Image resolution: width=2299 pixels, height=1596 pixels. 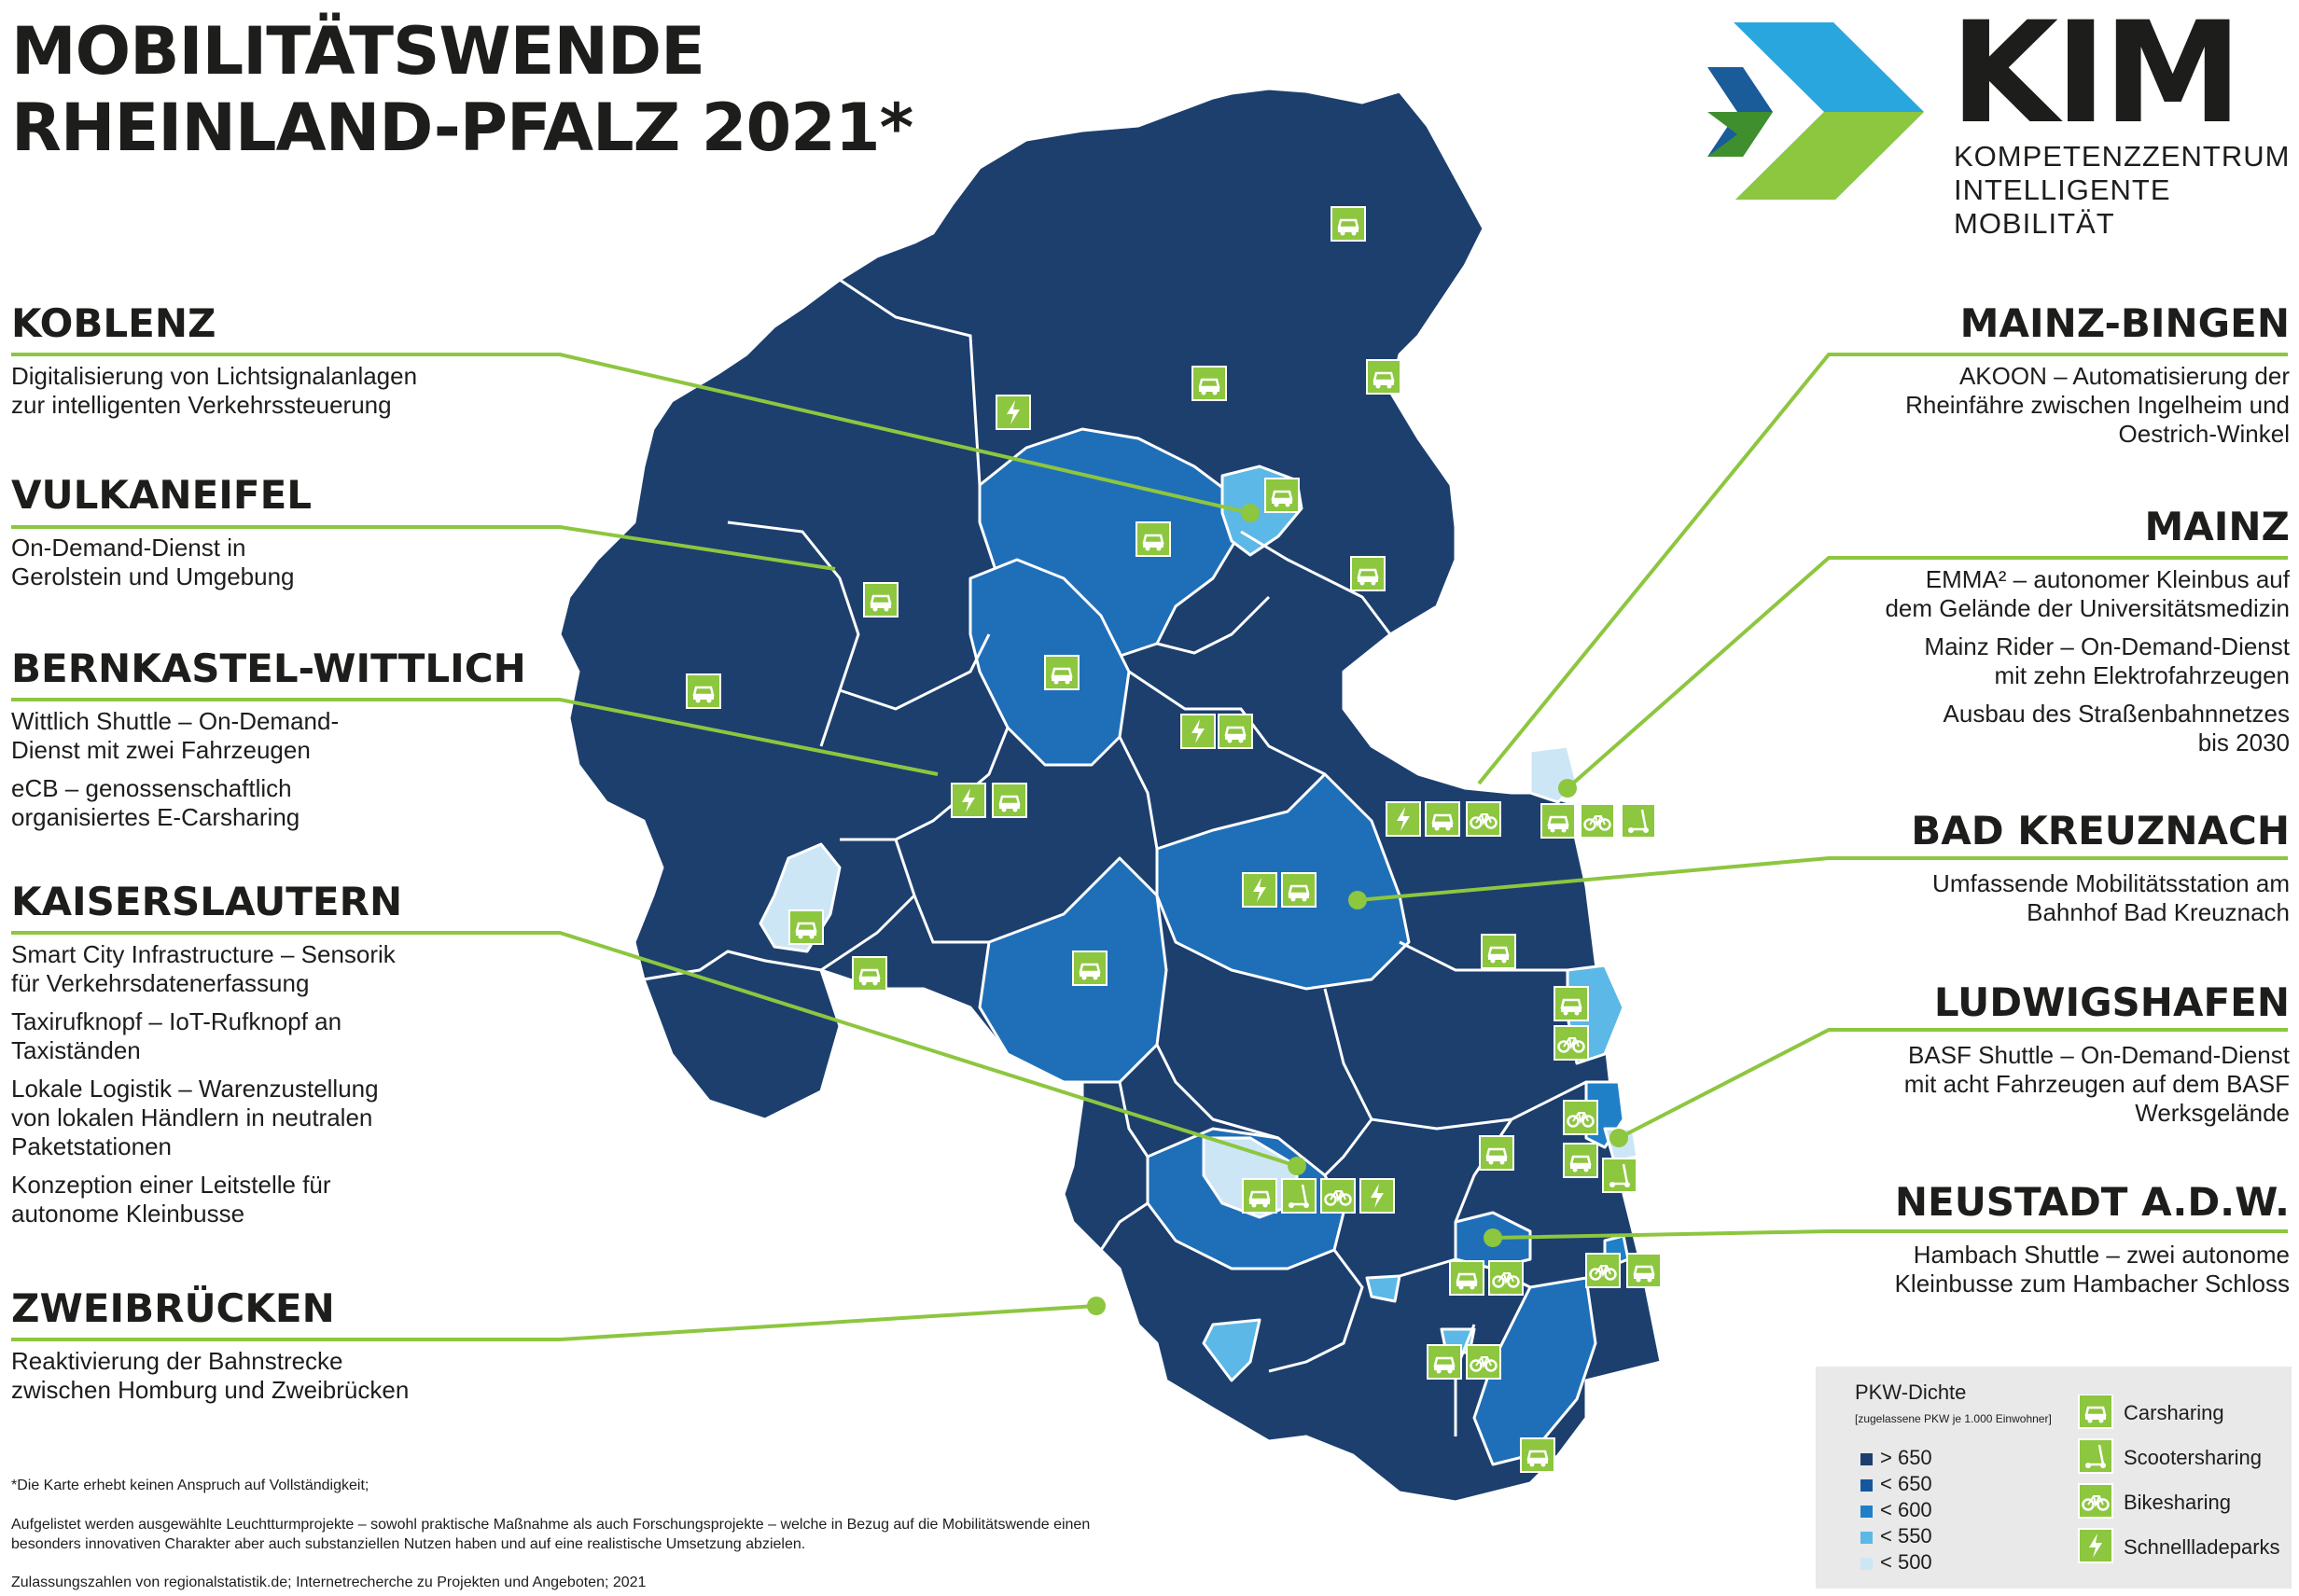 What do you see at coordinates (156, 817) in the screenshot?
I see `section-line: organisiertes E-Carsharing` at bounding box center [156, 817].